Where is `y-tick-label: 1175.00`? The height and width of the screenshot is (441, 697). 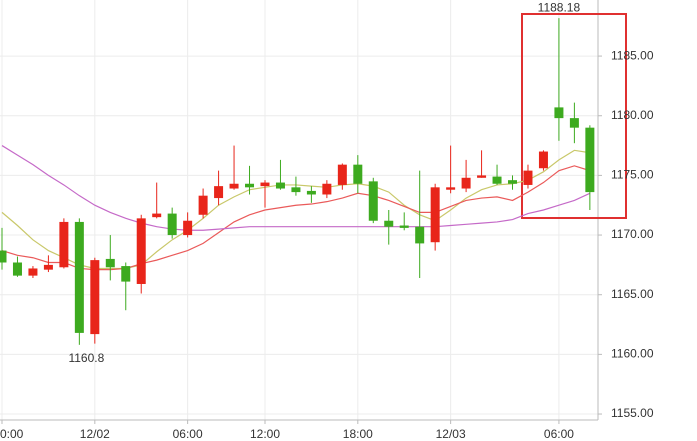
y-tick-label: 1175.00 is located at coordinates (632, 175).